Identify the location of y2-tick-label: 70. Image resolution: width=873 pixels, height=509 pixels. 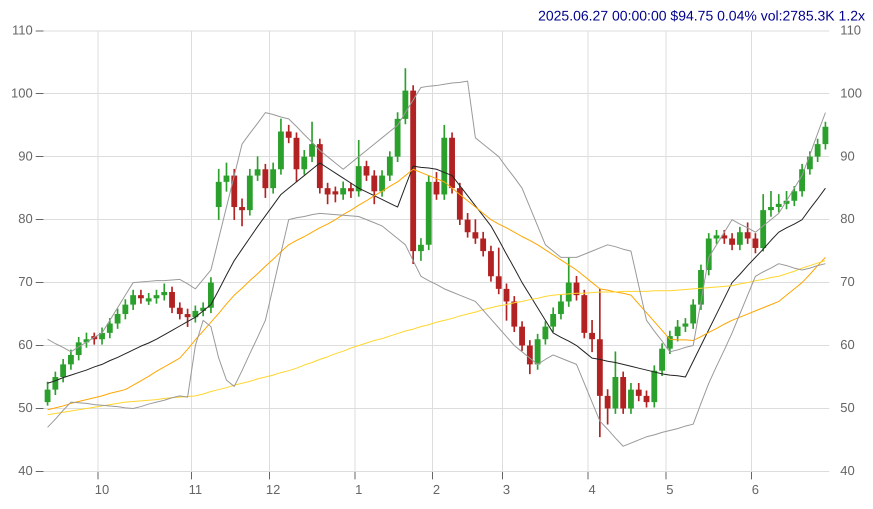
(847, 282).